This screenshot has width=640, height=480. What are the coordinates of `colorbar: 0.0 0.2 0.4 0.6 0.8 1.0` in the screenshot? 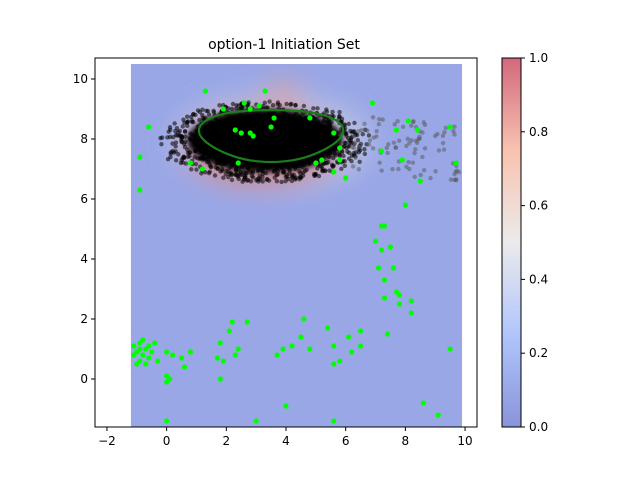 It's located at (524, 242).